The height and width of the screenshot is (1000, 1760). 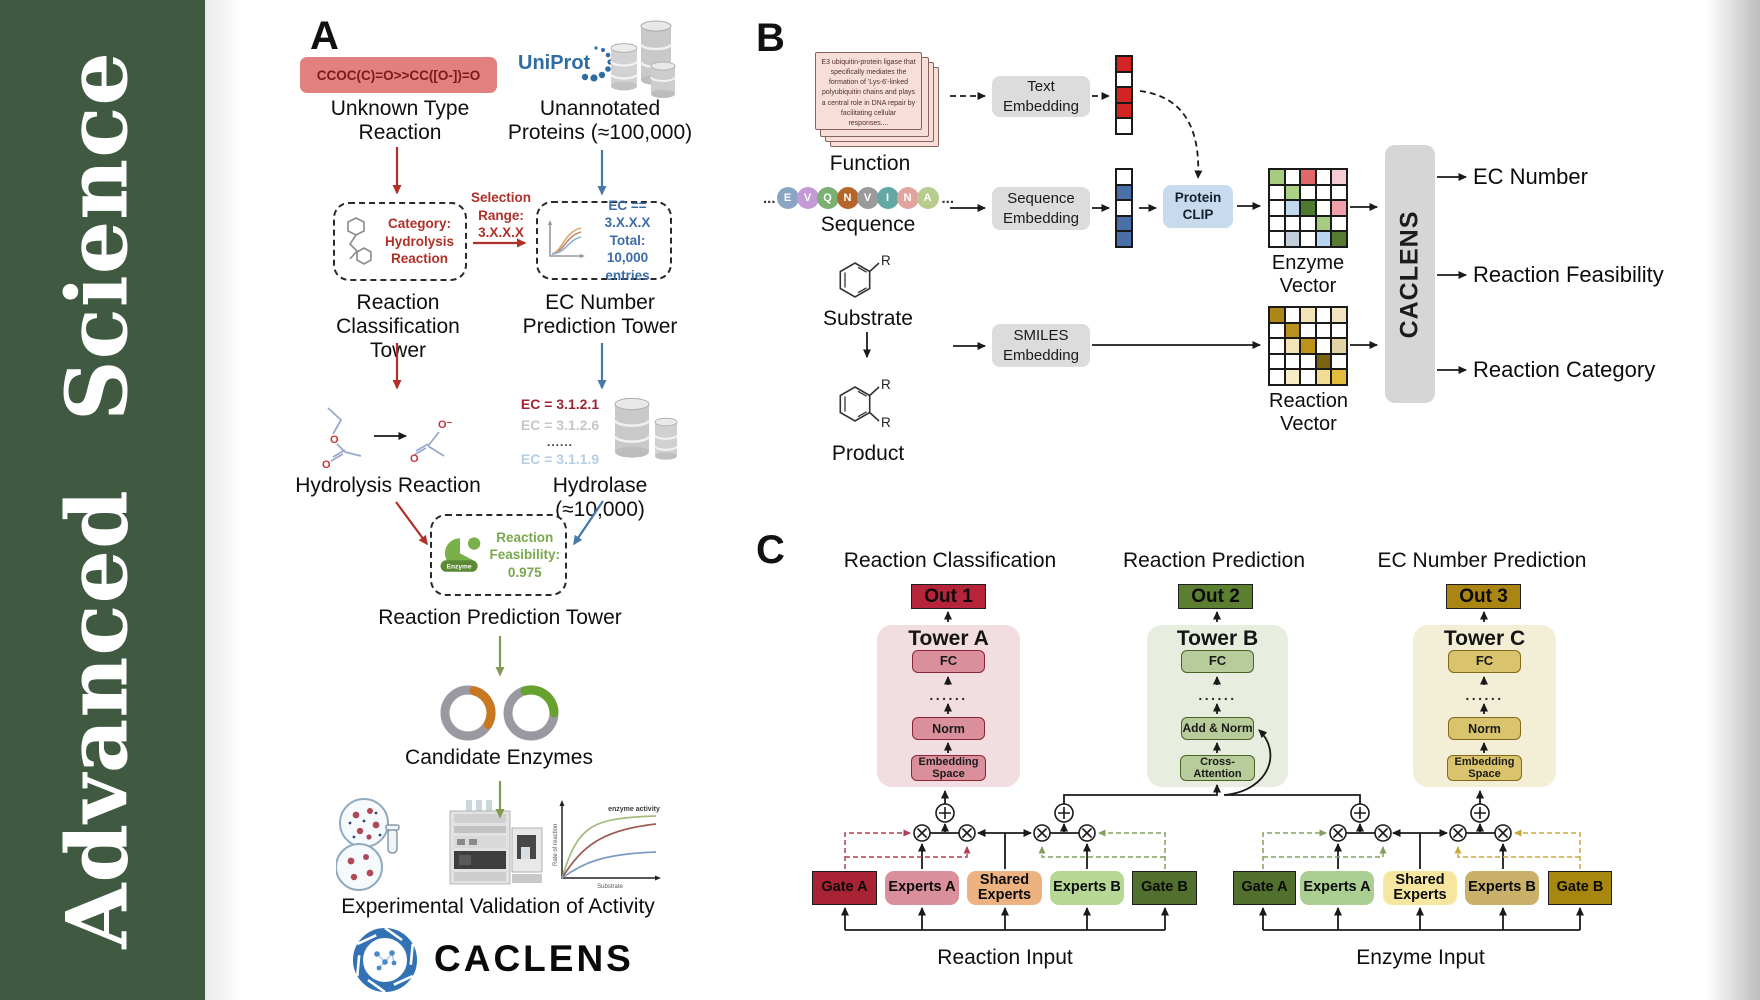 What do you see at coordinates (400, 241) in the screenshot?
I see `reaction-classification-box: Category: Hydrolysis Reaction` at bounding box center [400, 241].